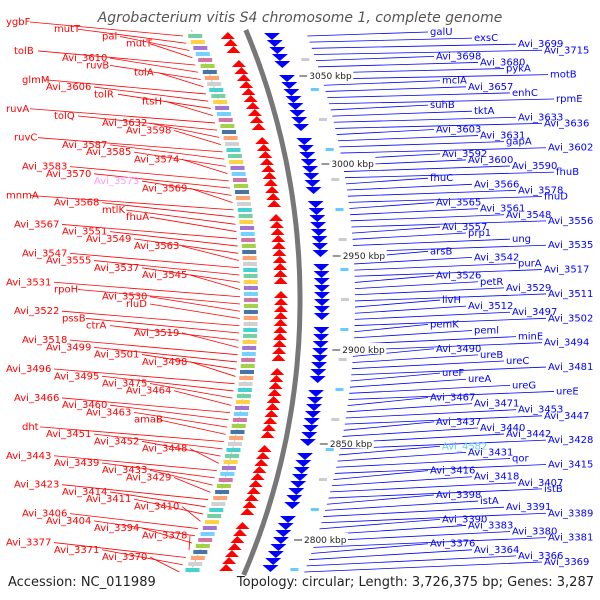 Image resolution: width=600 pixels, height=600 pixels. I want to click on left-gene-label: Avi_3378, so click(164, 535).